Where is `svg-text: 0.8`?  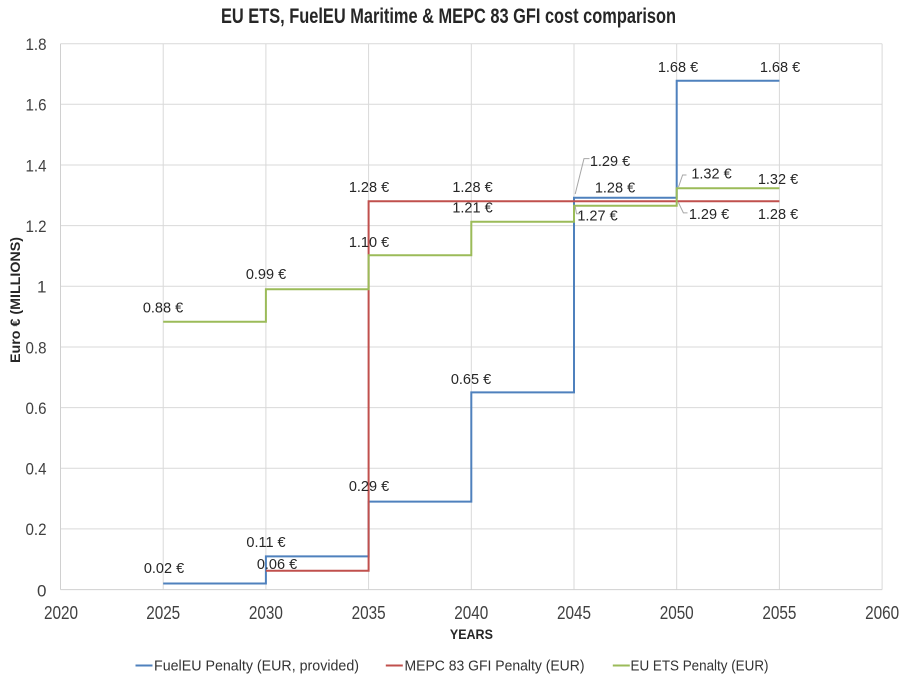 svg-text: 0.8 is located at coordinates (36, 347).